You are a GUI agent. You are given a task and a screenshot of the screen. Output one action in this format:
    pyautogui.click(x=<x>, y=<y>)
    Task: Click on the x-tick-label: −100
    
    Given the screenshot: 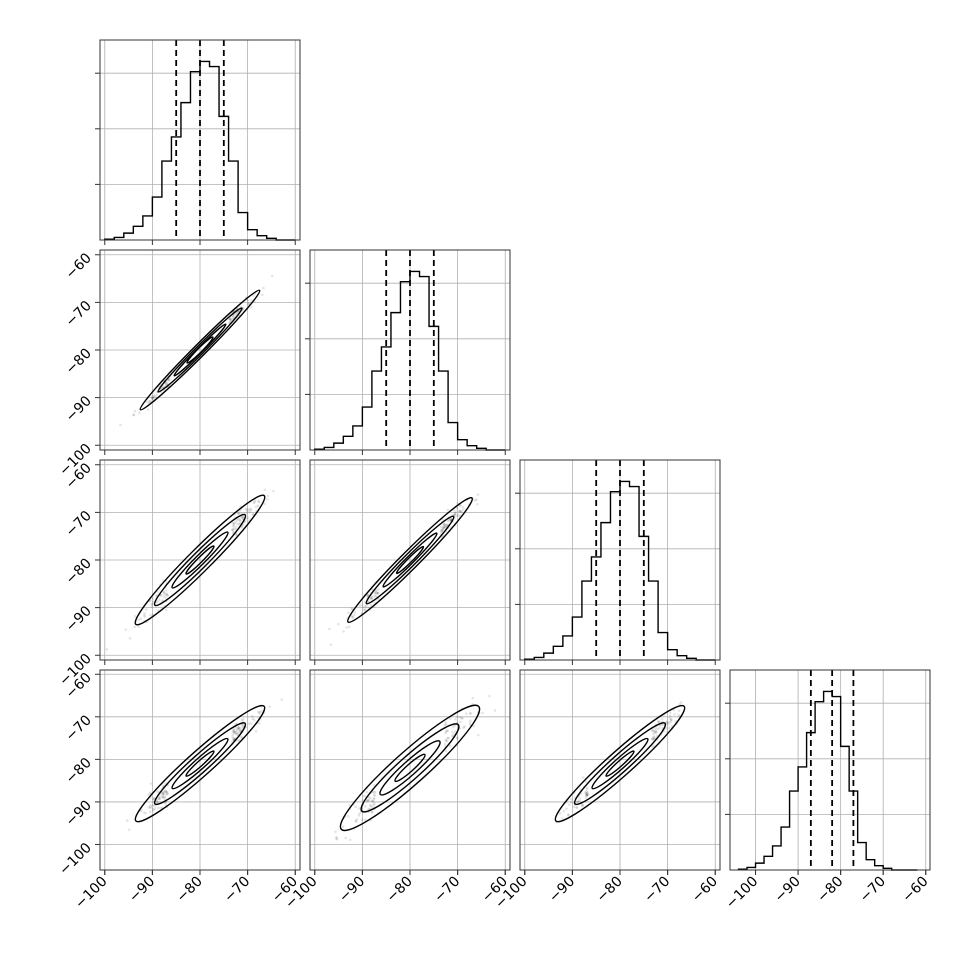 What is the action you would take?
    pyautogui.click(x=91, y=893)
    